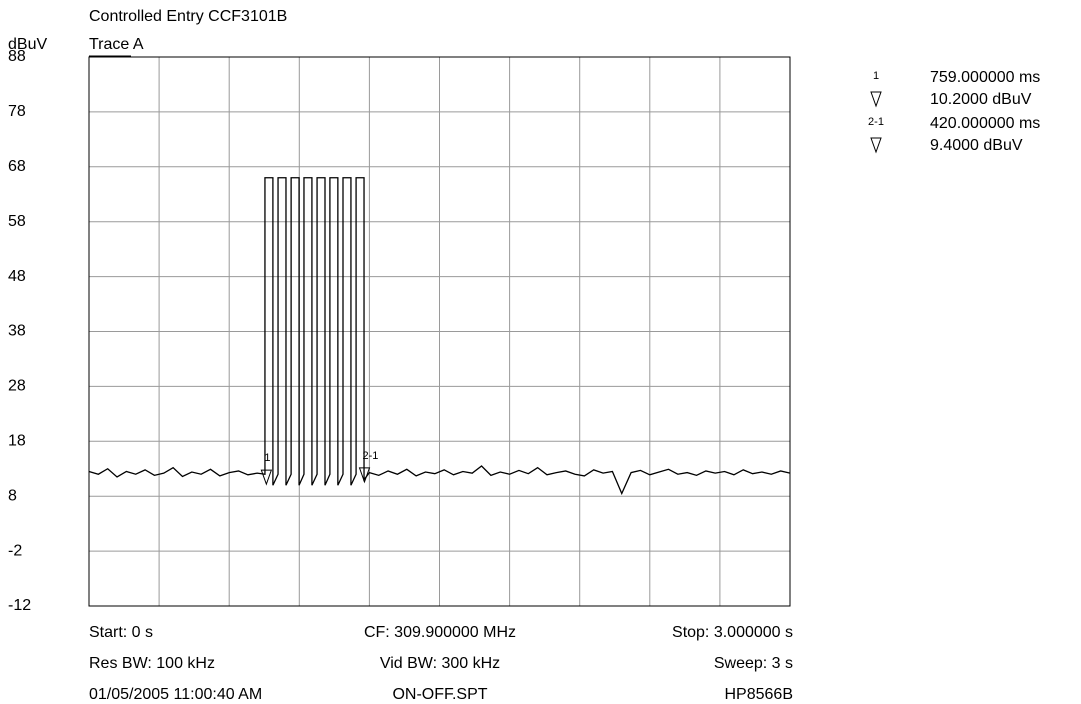 The height and width of the screenshot is (704, 1081). Describe the element at coordinates (985, 77) in the screenshot. I see `marker-readout-x: 759.000000 ms` at that location.